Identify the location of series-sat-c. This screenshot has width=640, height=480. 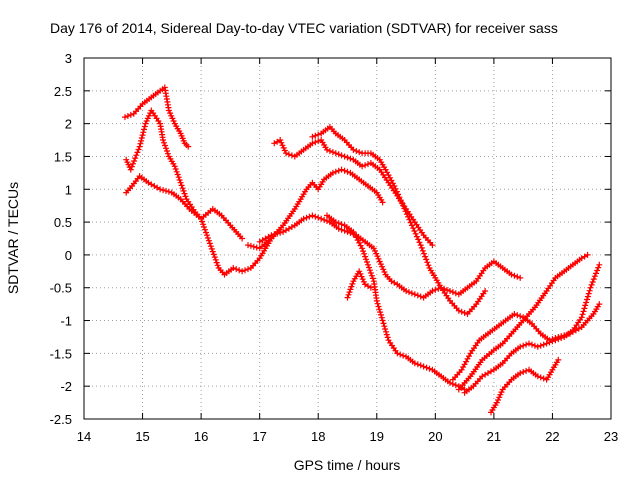
(199, 225).